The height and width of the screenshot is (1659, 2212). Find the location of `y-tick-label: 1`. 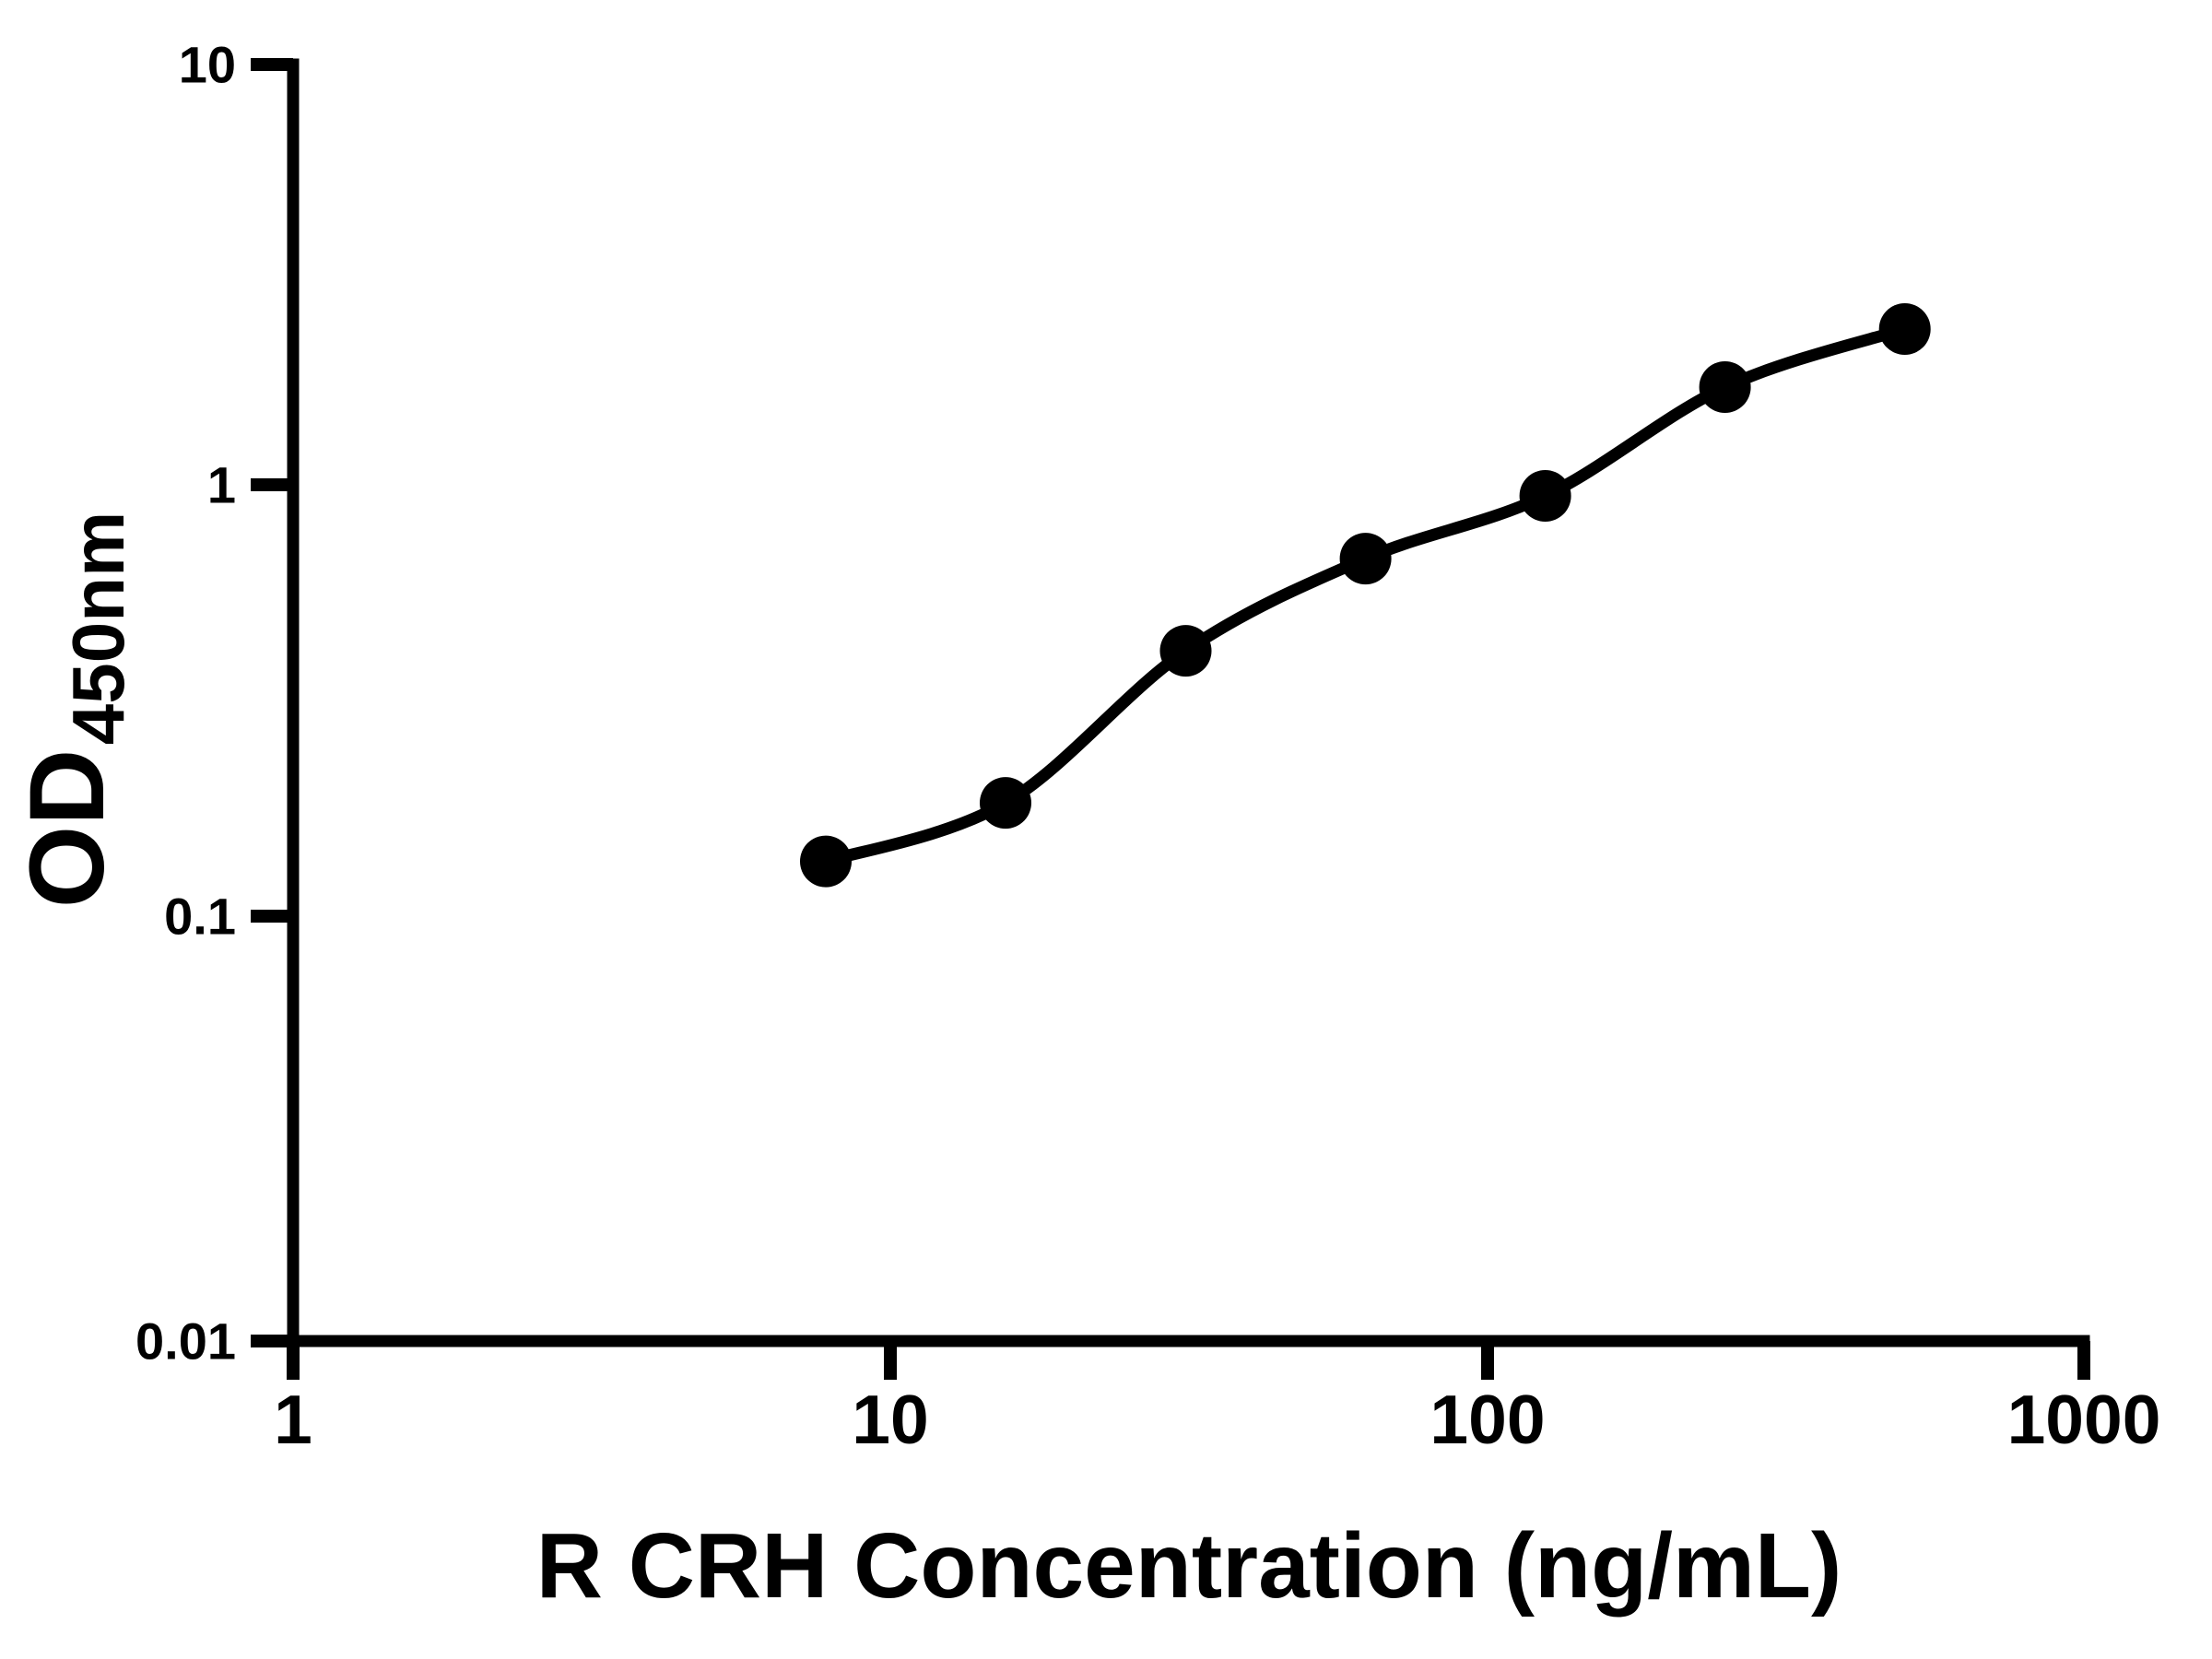

y-tick-label: 1 is located at coordinates (221, 485).